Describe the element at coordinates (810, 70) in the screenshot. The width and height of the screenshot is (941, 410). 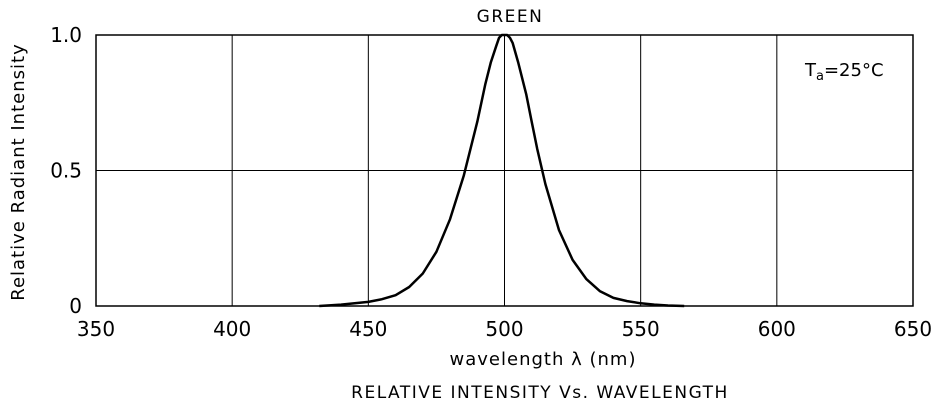
I see `annotation-prefix: T` at that location.